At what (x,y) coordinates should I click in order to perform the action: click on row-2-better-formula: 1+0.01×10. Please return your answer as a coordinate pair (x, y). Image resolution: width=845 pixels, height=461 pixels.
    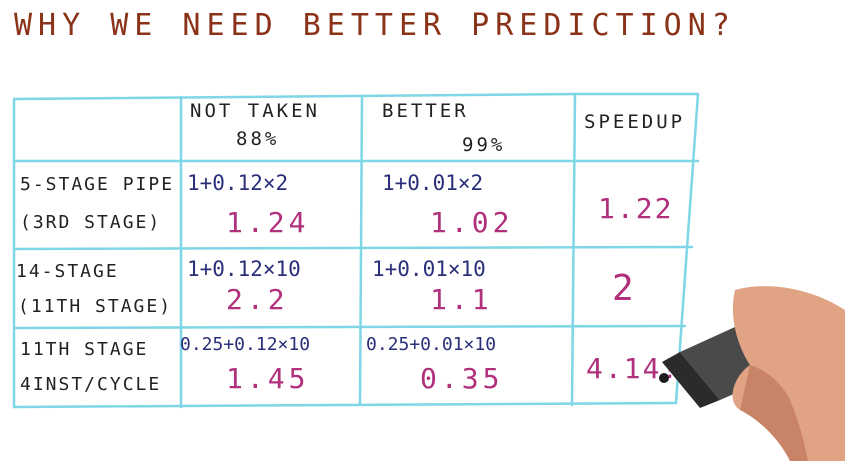
    Looking at the image, I should click on (429, 269).